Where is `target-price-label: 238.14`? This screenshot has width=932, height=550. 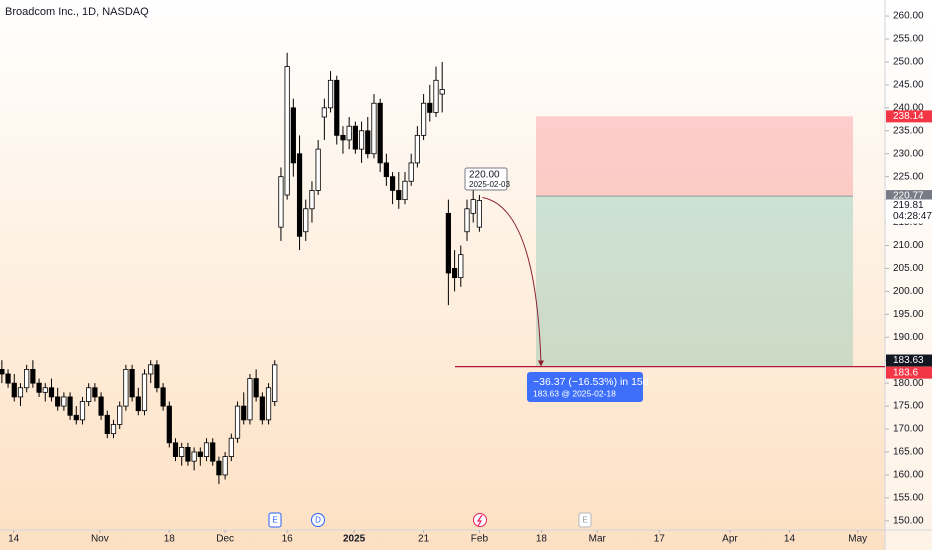 target-price-label: 238.14 is located at coordinates (908, 116).